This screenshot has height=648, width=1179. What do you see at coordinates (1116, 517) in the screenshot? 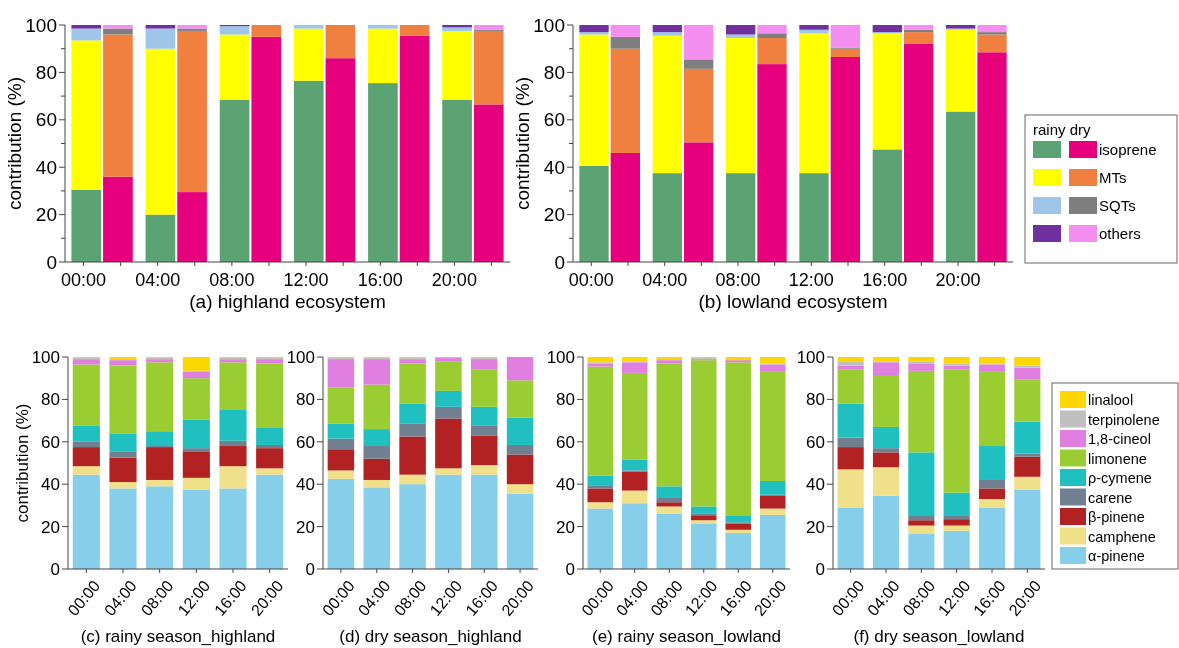
I see `legend-label: β-pinene` at bounding box center [1116, 517].